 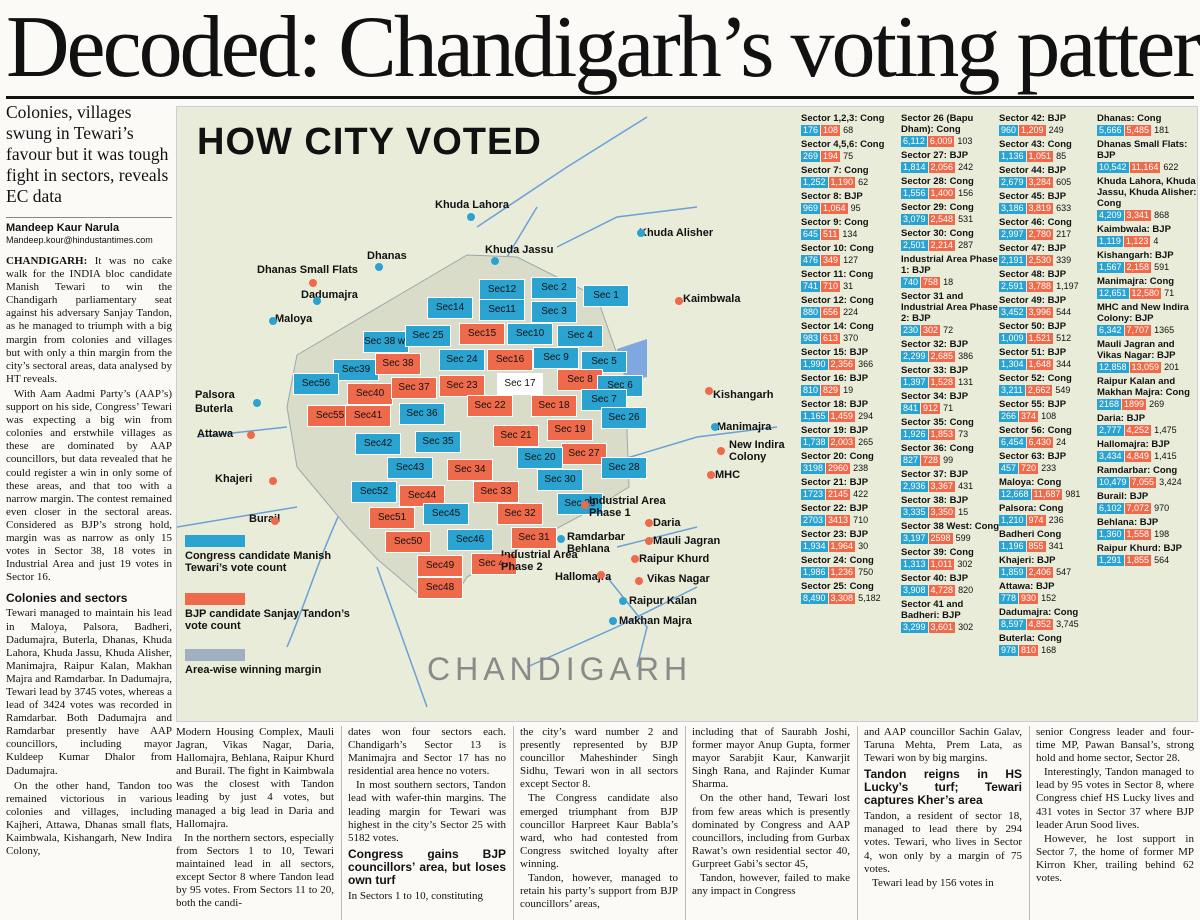 What do you see at coordinates (831, 338) in the screenshot?
I see `bjp-votes: 613` at bounding box center [831, 338].